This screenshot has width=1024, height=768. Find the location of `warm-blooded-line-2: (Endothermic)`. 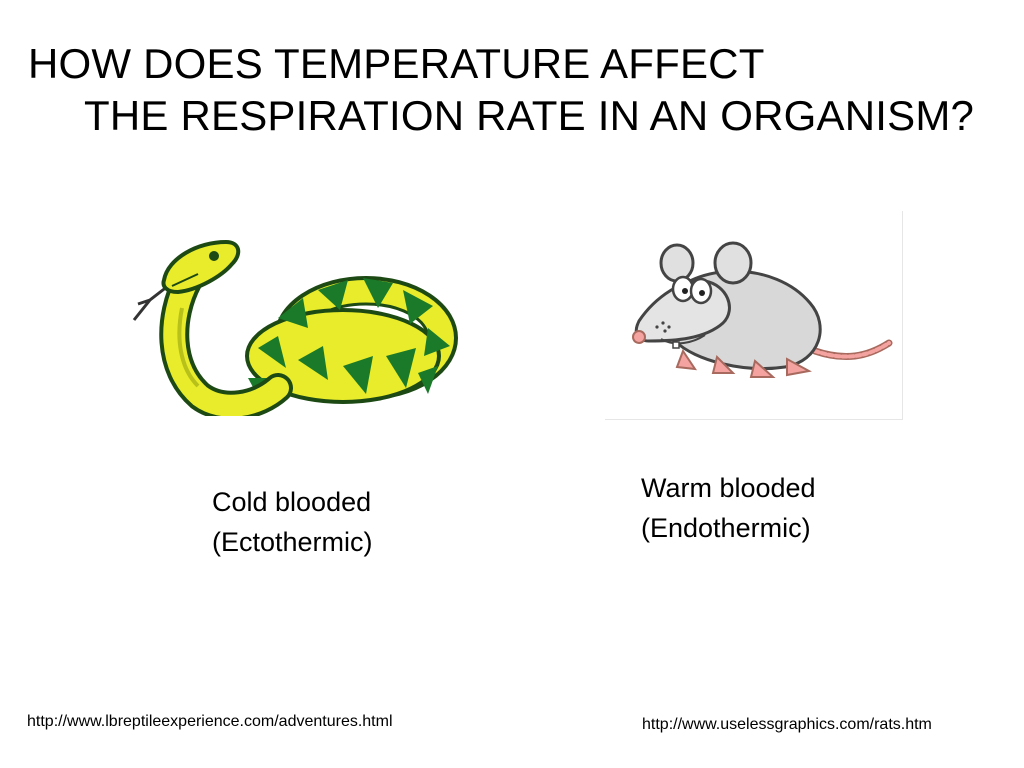

warm-blooded-line-2: (Endothermic) is located at coordinates (726, 528).